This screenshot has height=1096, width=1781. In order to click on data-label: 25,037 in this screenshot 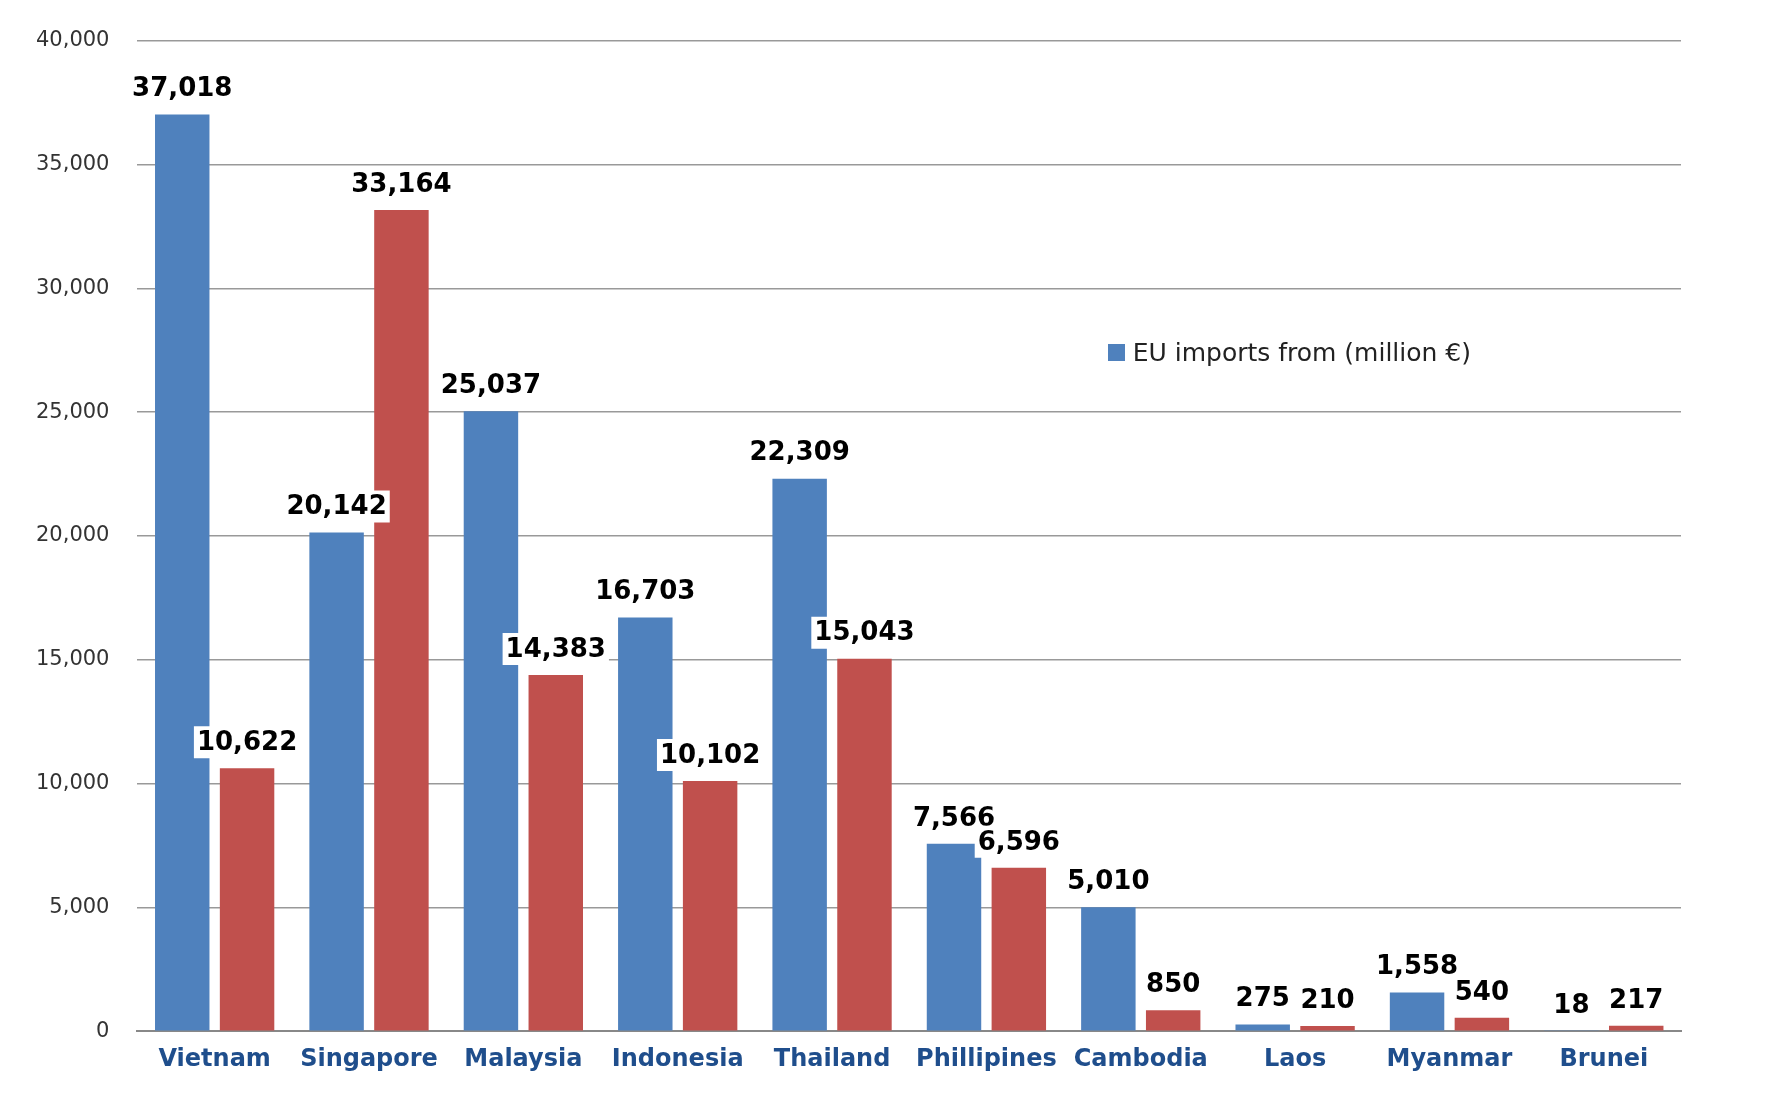, I will do `click(491, 383)`.